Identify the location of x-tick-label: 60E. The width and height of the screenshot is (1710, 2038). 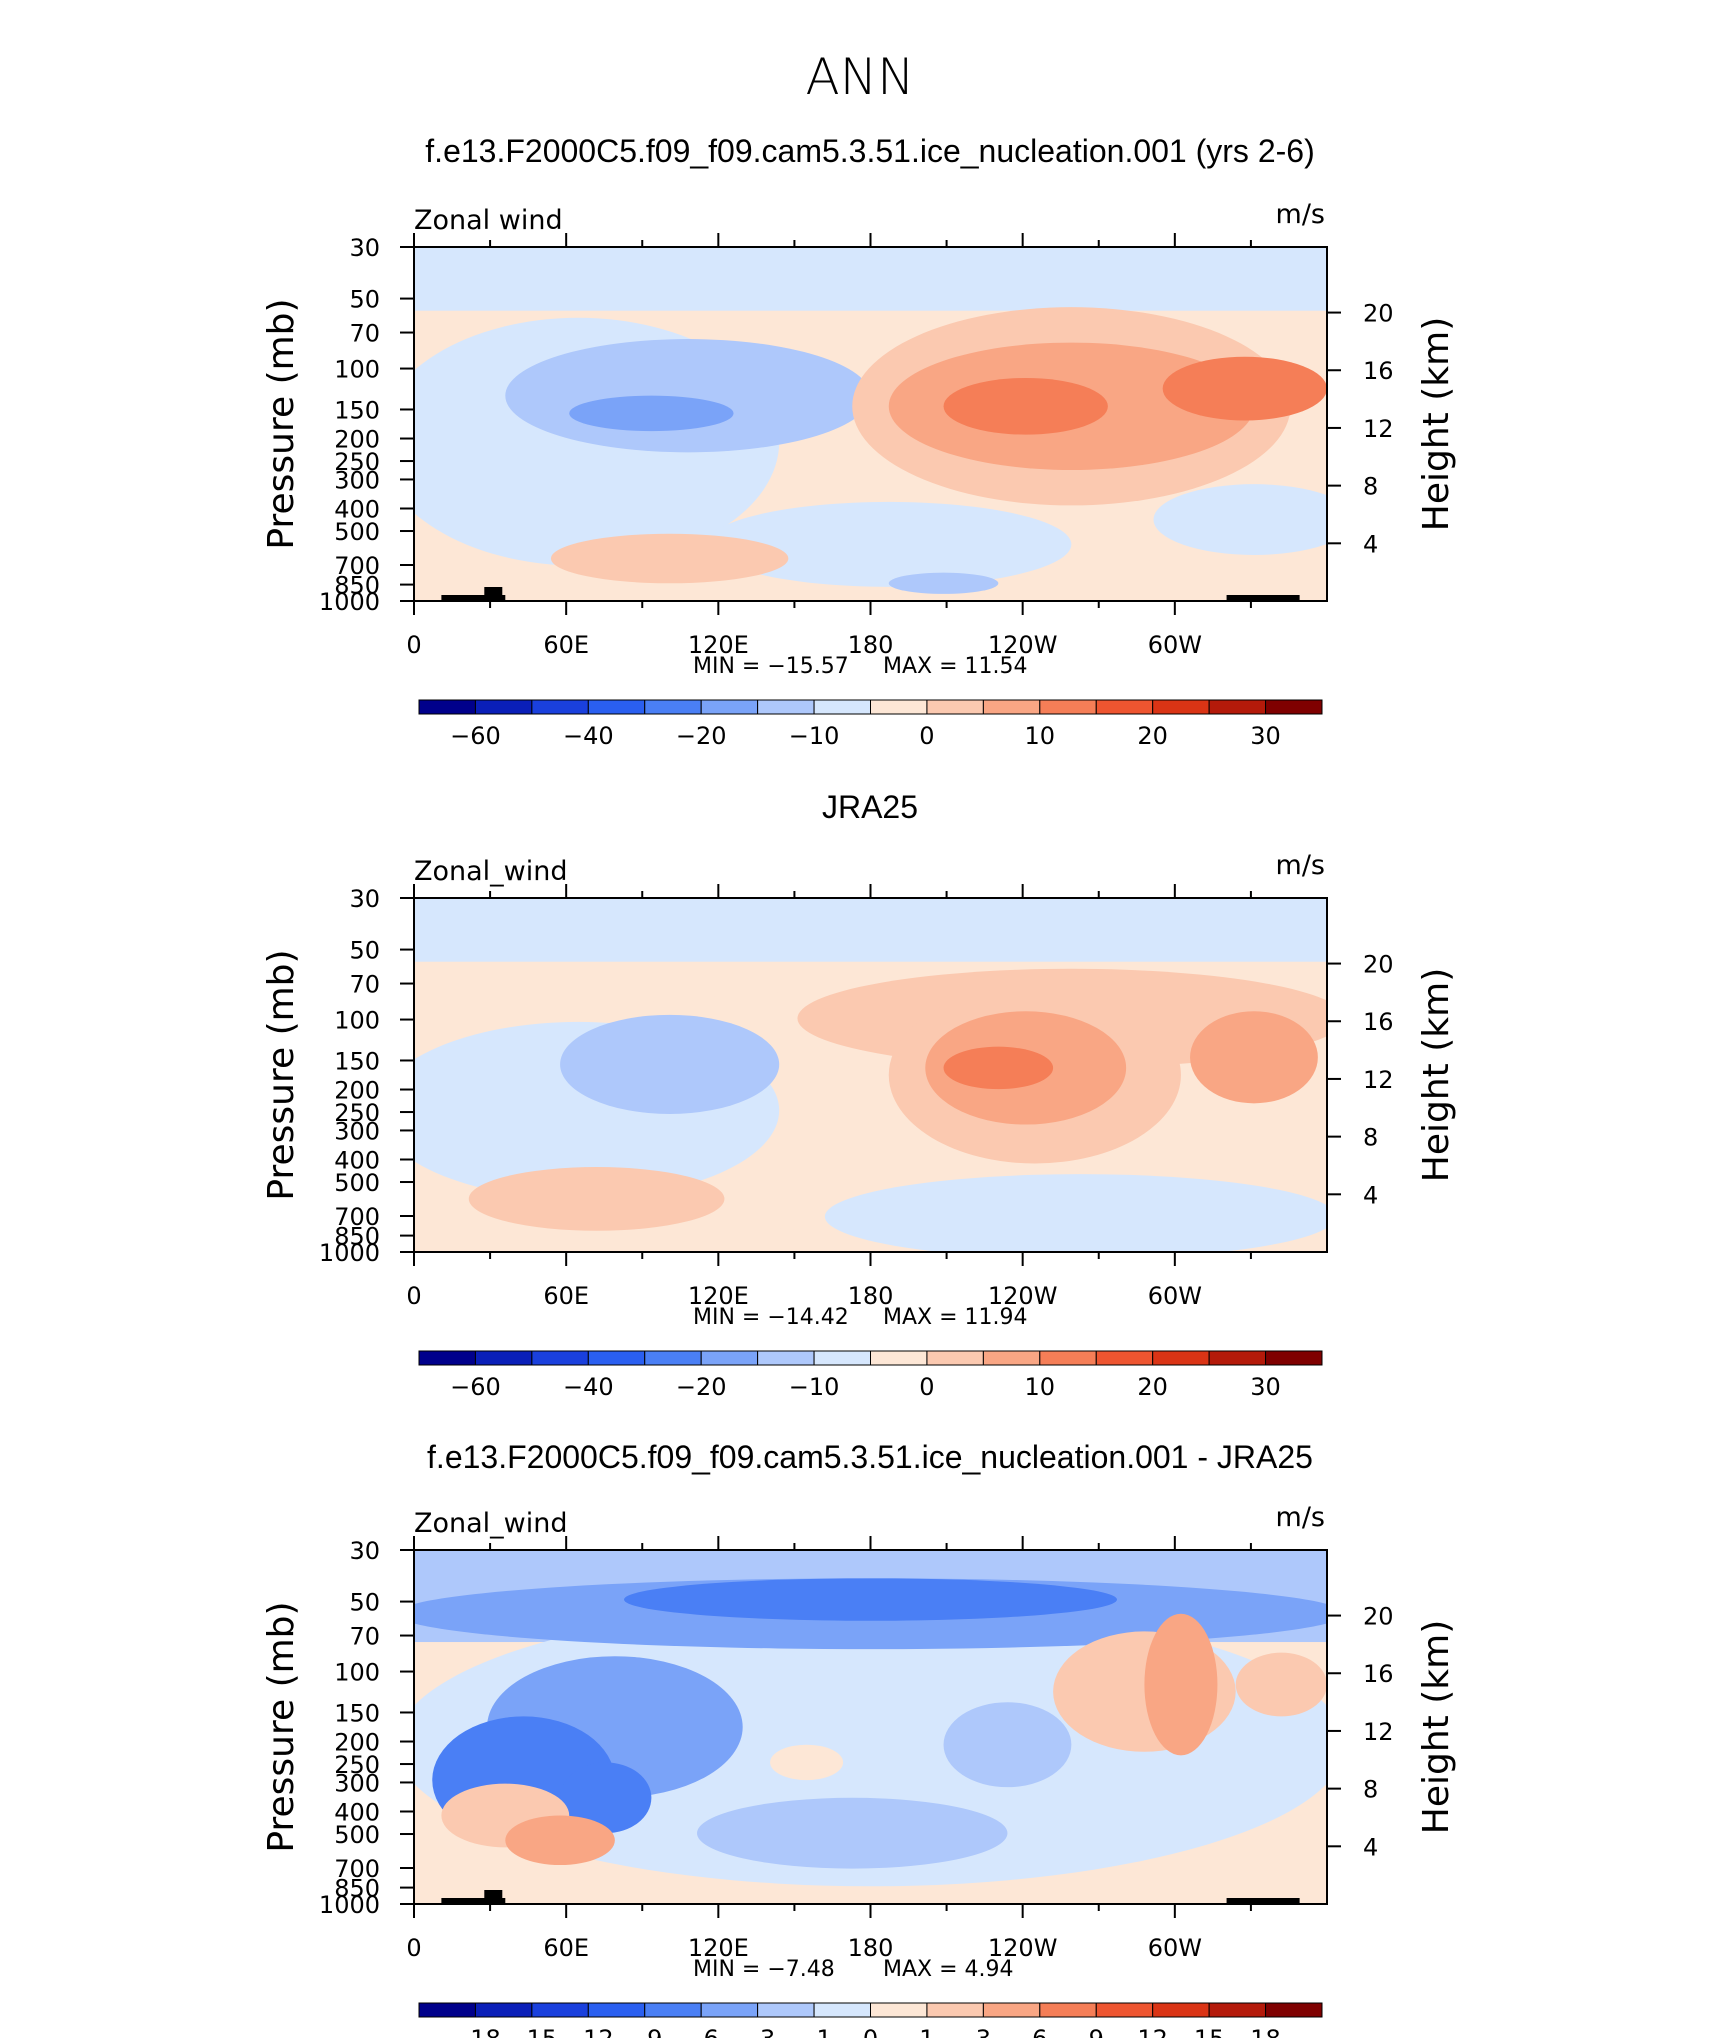
(566, 1948).